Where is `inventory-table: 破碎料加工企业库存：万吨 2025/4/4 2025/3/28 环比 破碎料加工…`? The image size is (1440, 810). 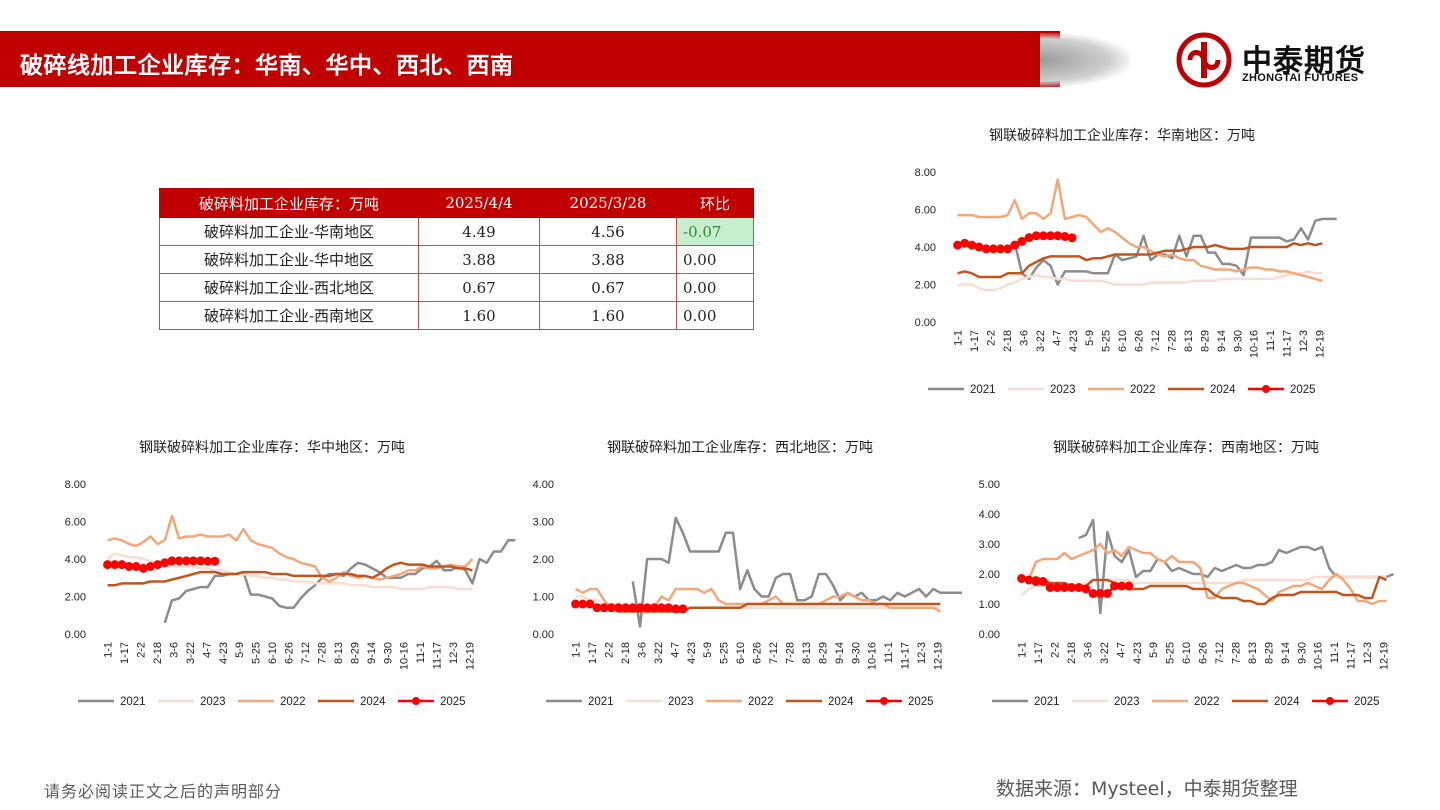 inventory-table: 破碎料加工企业库存：万吨 2025/4/4 2025/3/28 环比 破碎料加工… is located at coordinates (456, 259).